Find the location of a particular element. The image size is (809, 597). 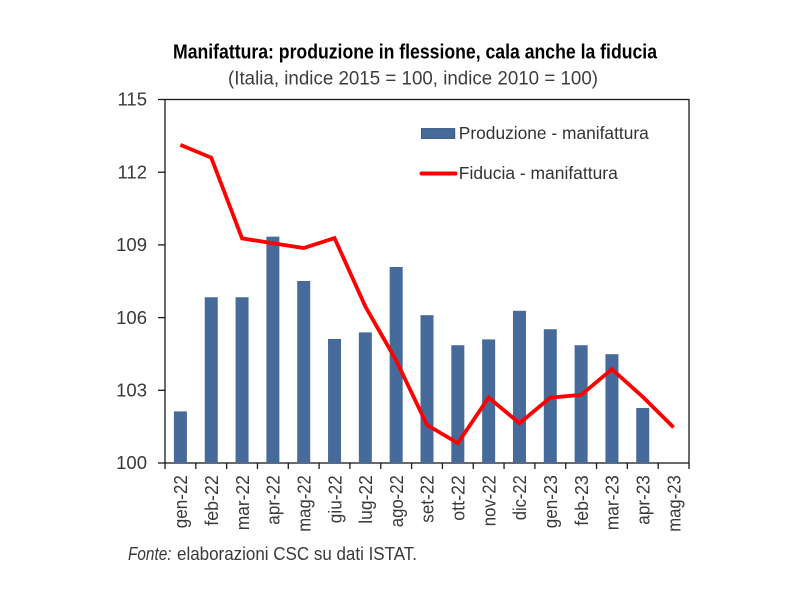

svg-text: mar-23 is located at coordinates (612, 502).